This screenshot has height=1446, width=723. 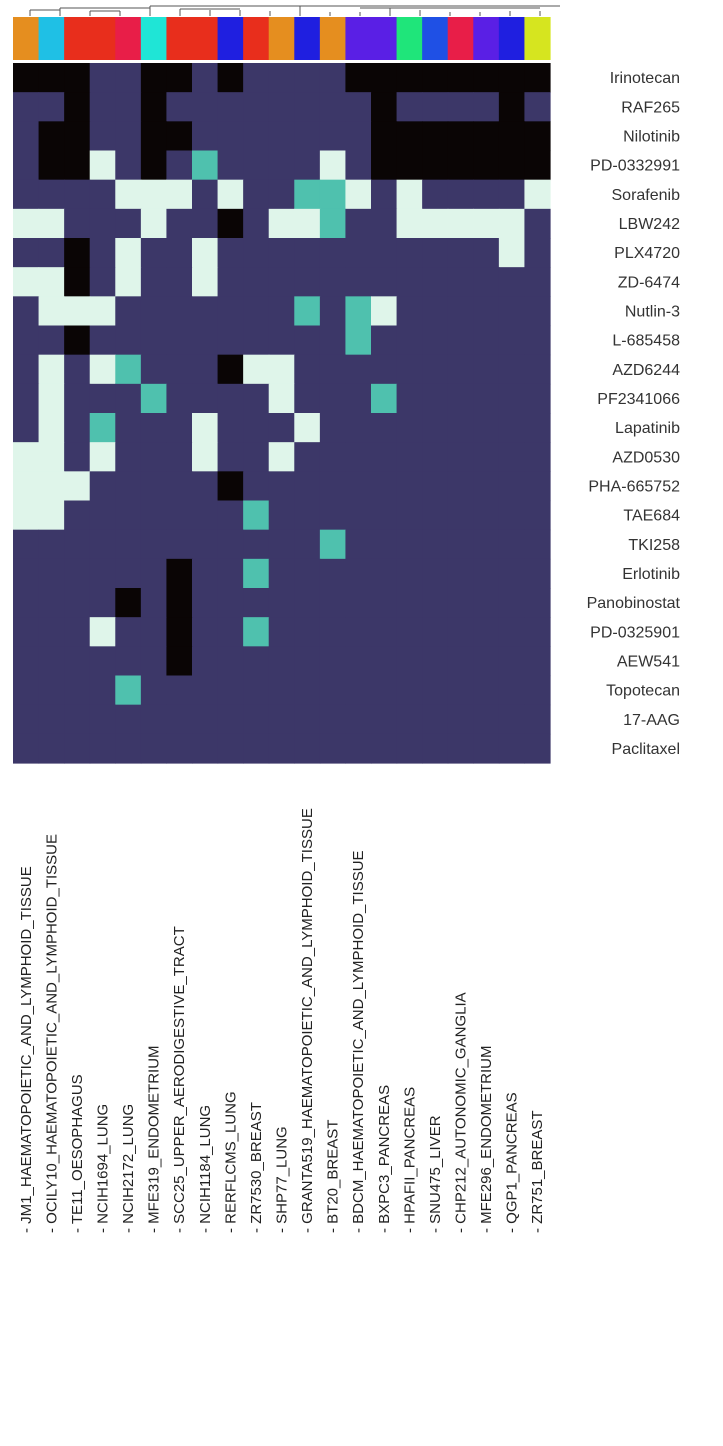 I want to click on column-label: - NCIH1694_LUNG, so click(x=103, y=1168).